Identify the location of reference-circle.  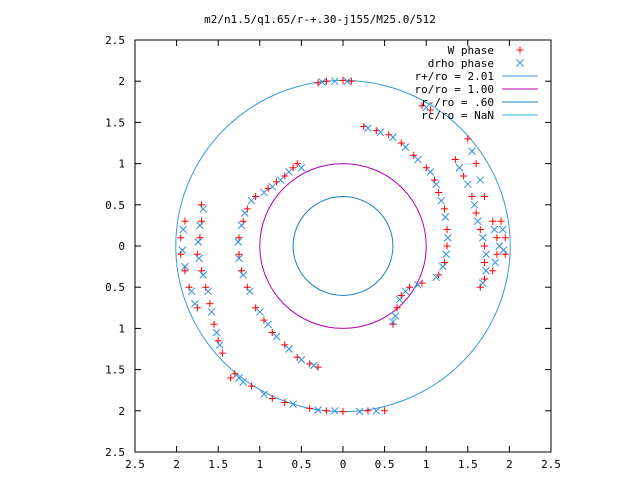
(343, 246).